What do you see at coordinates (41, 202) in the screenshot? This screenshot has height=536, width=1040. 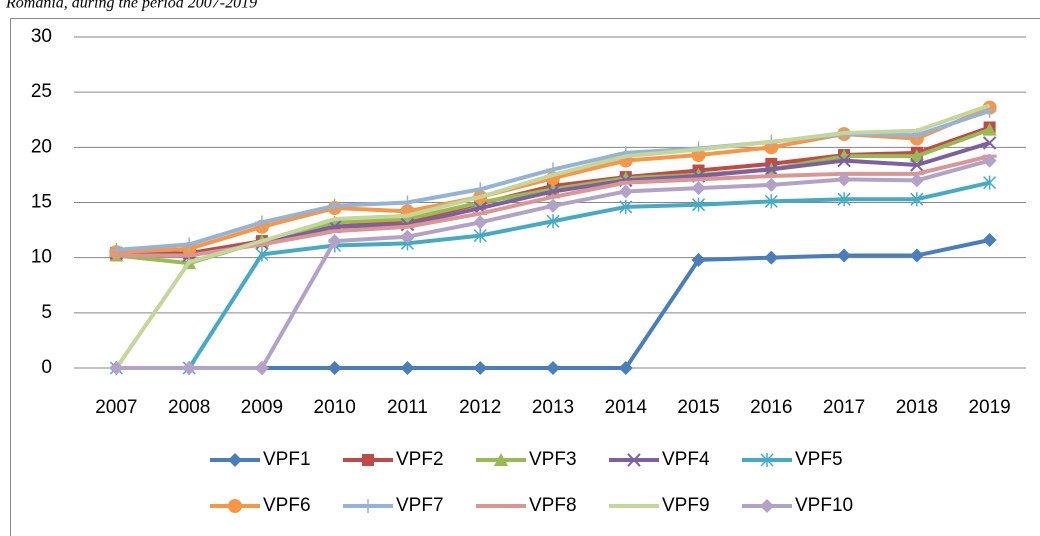 I see `y-tick-label: 15` at bounding box center [41, 202].